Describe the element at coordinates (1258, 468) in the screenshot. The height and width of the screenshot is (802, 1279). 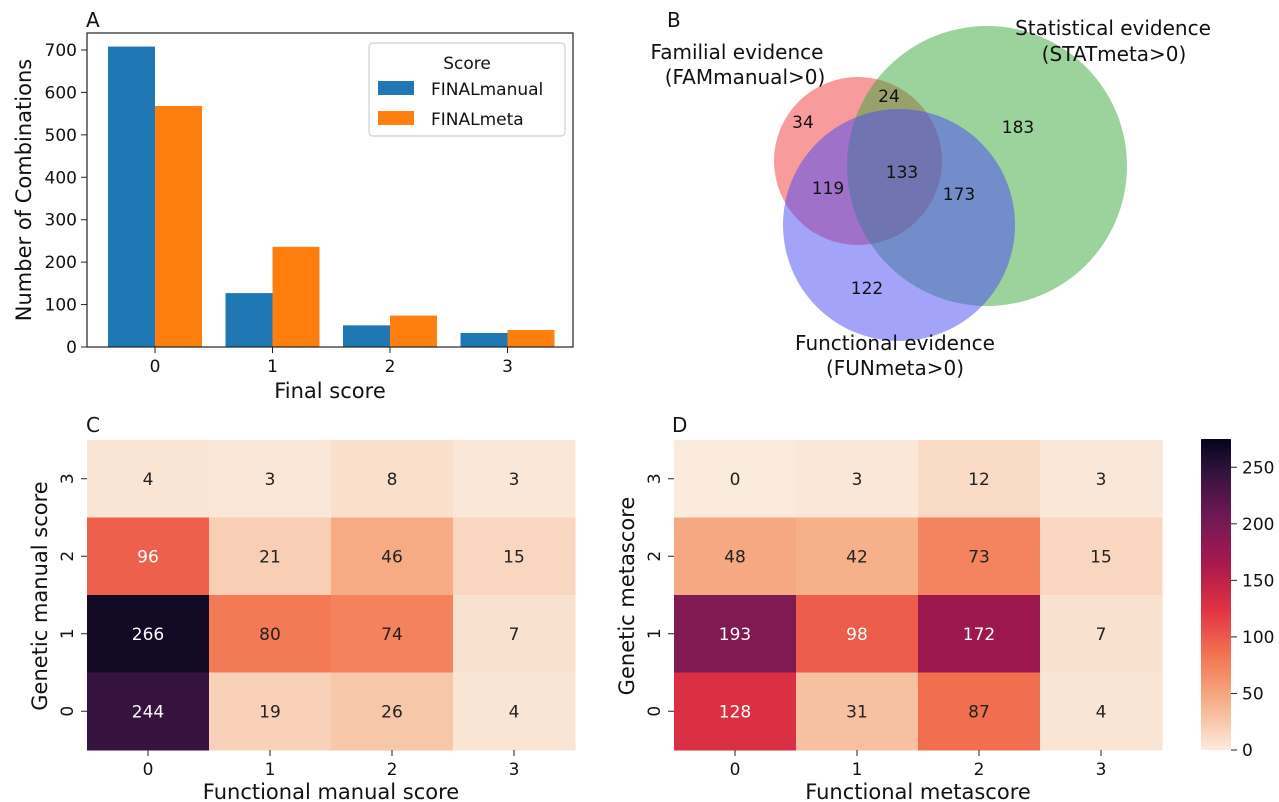
I see `colorbar-tick-label: 250` at that location.